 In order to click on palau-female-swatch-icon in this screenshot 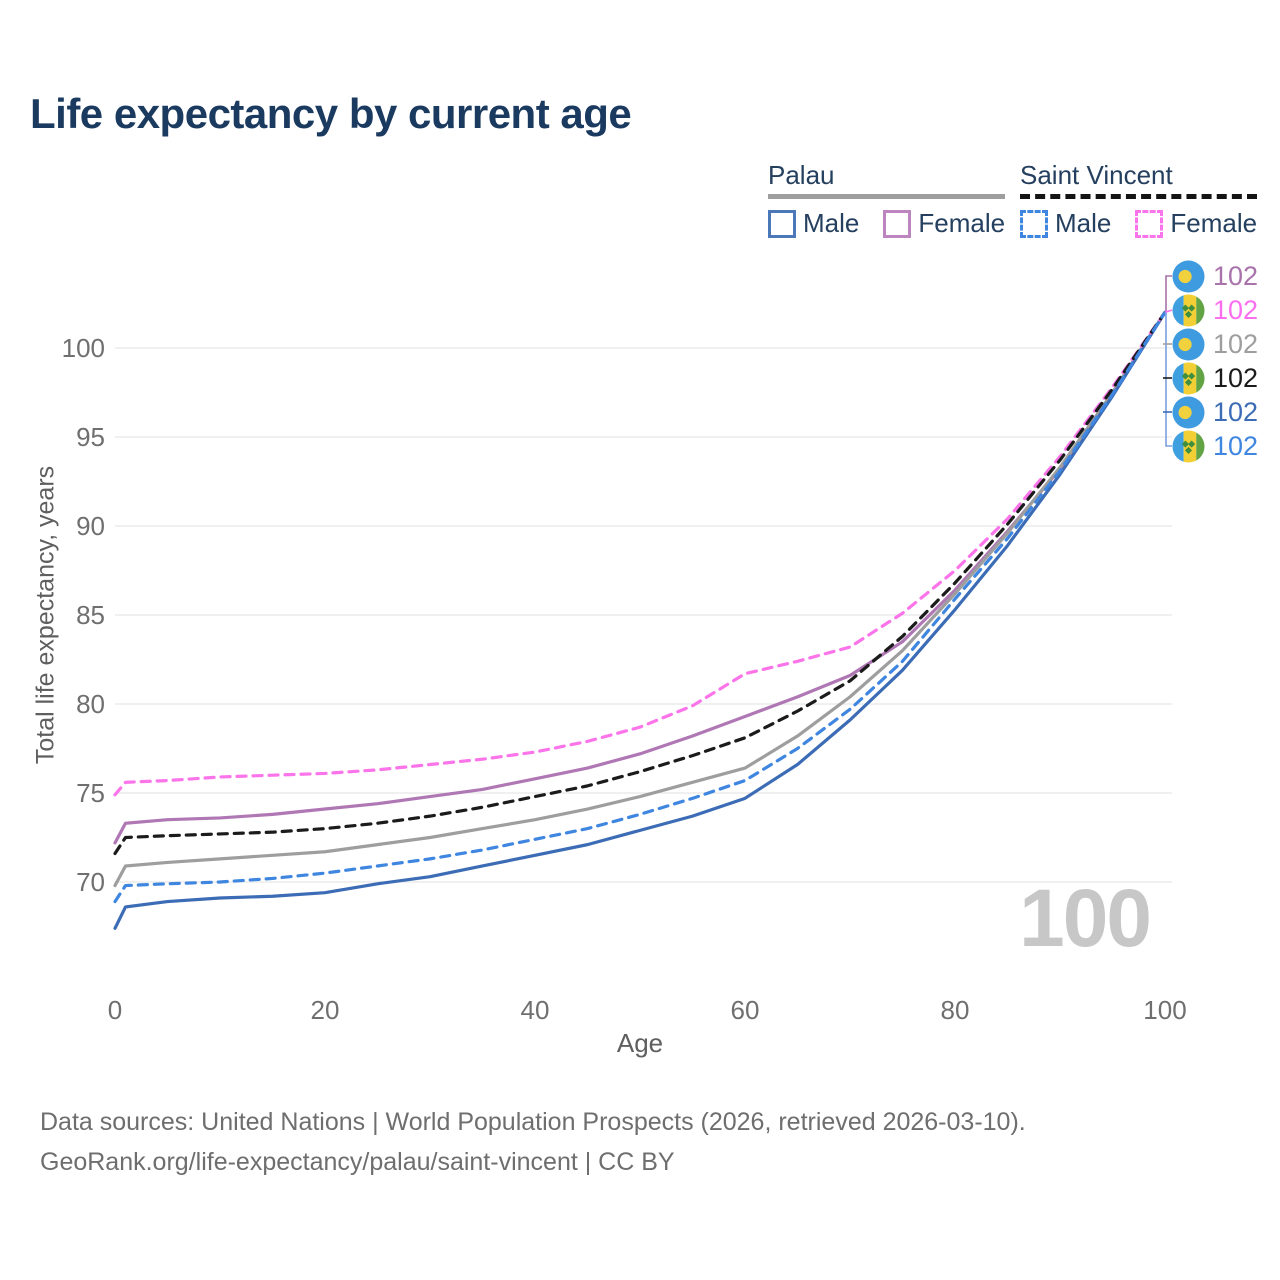, I will do `click(897, 223)`.